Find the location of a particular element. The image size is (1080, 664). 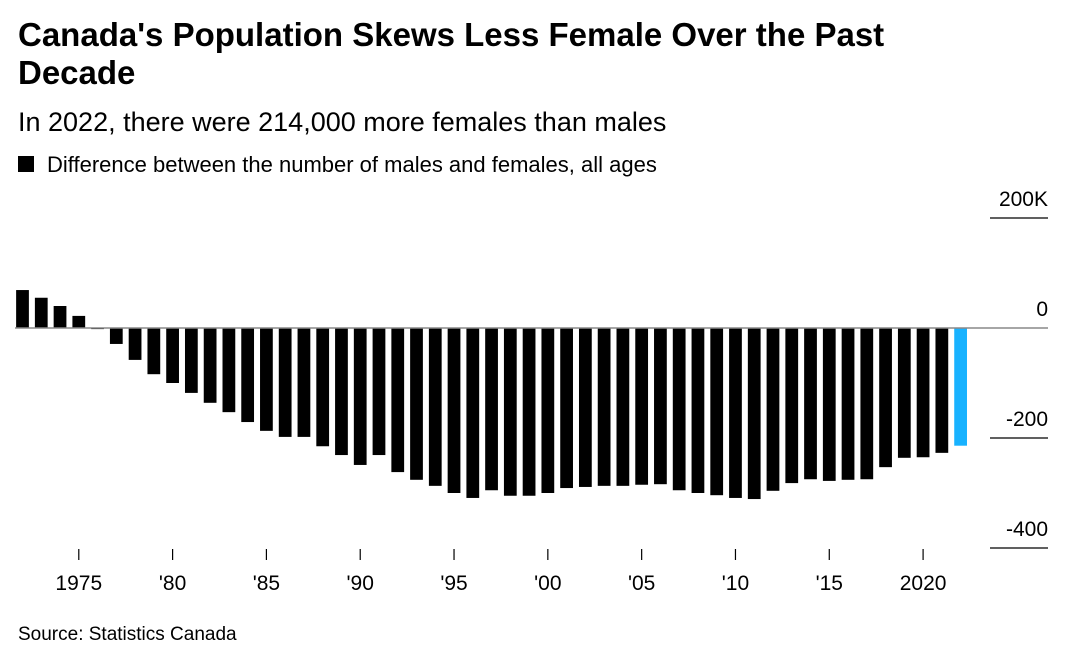

y-tick-label: -400 is located at coordinates (1027, 529).